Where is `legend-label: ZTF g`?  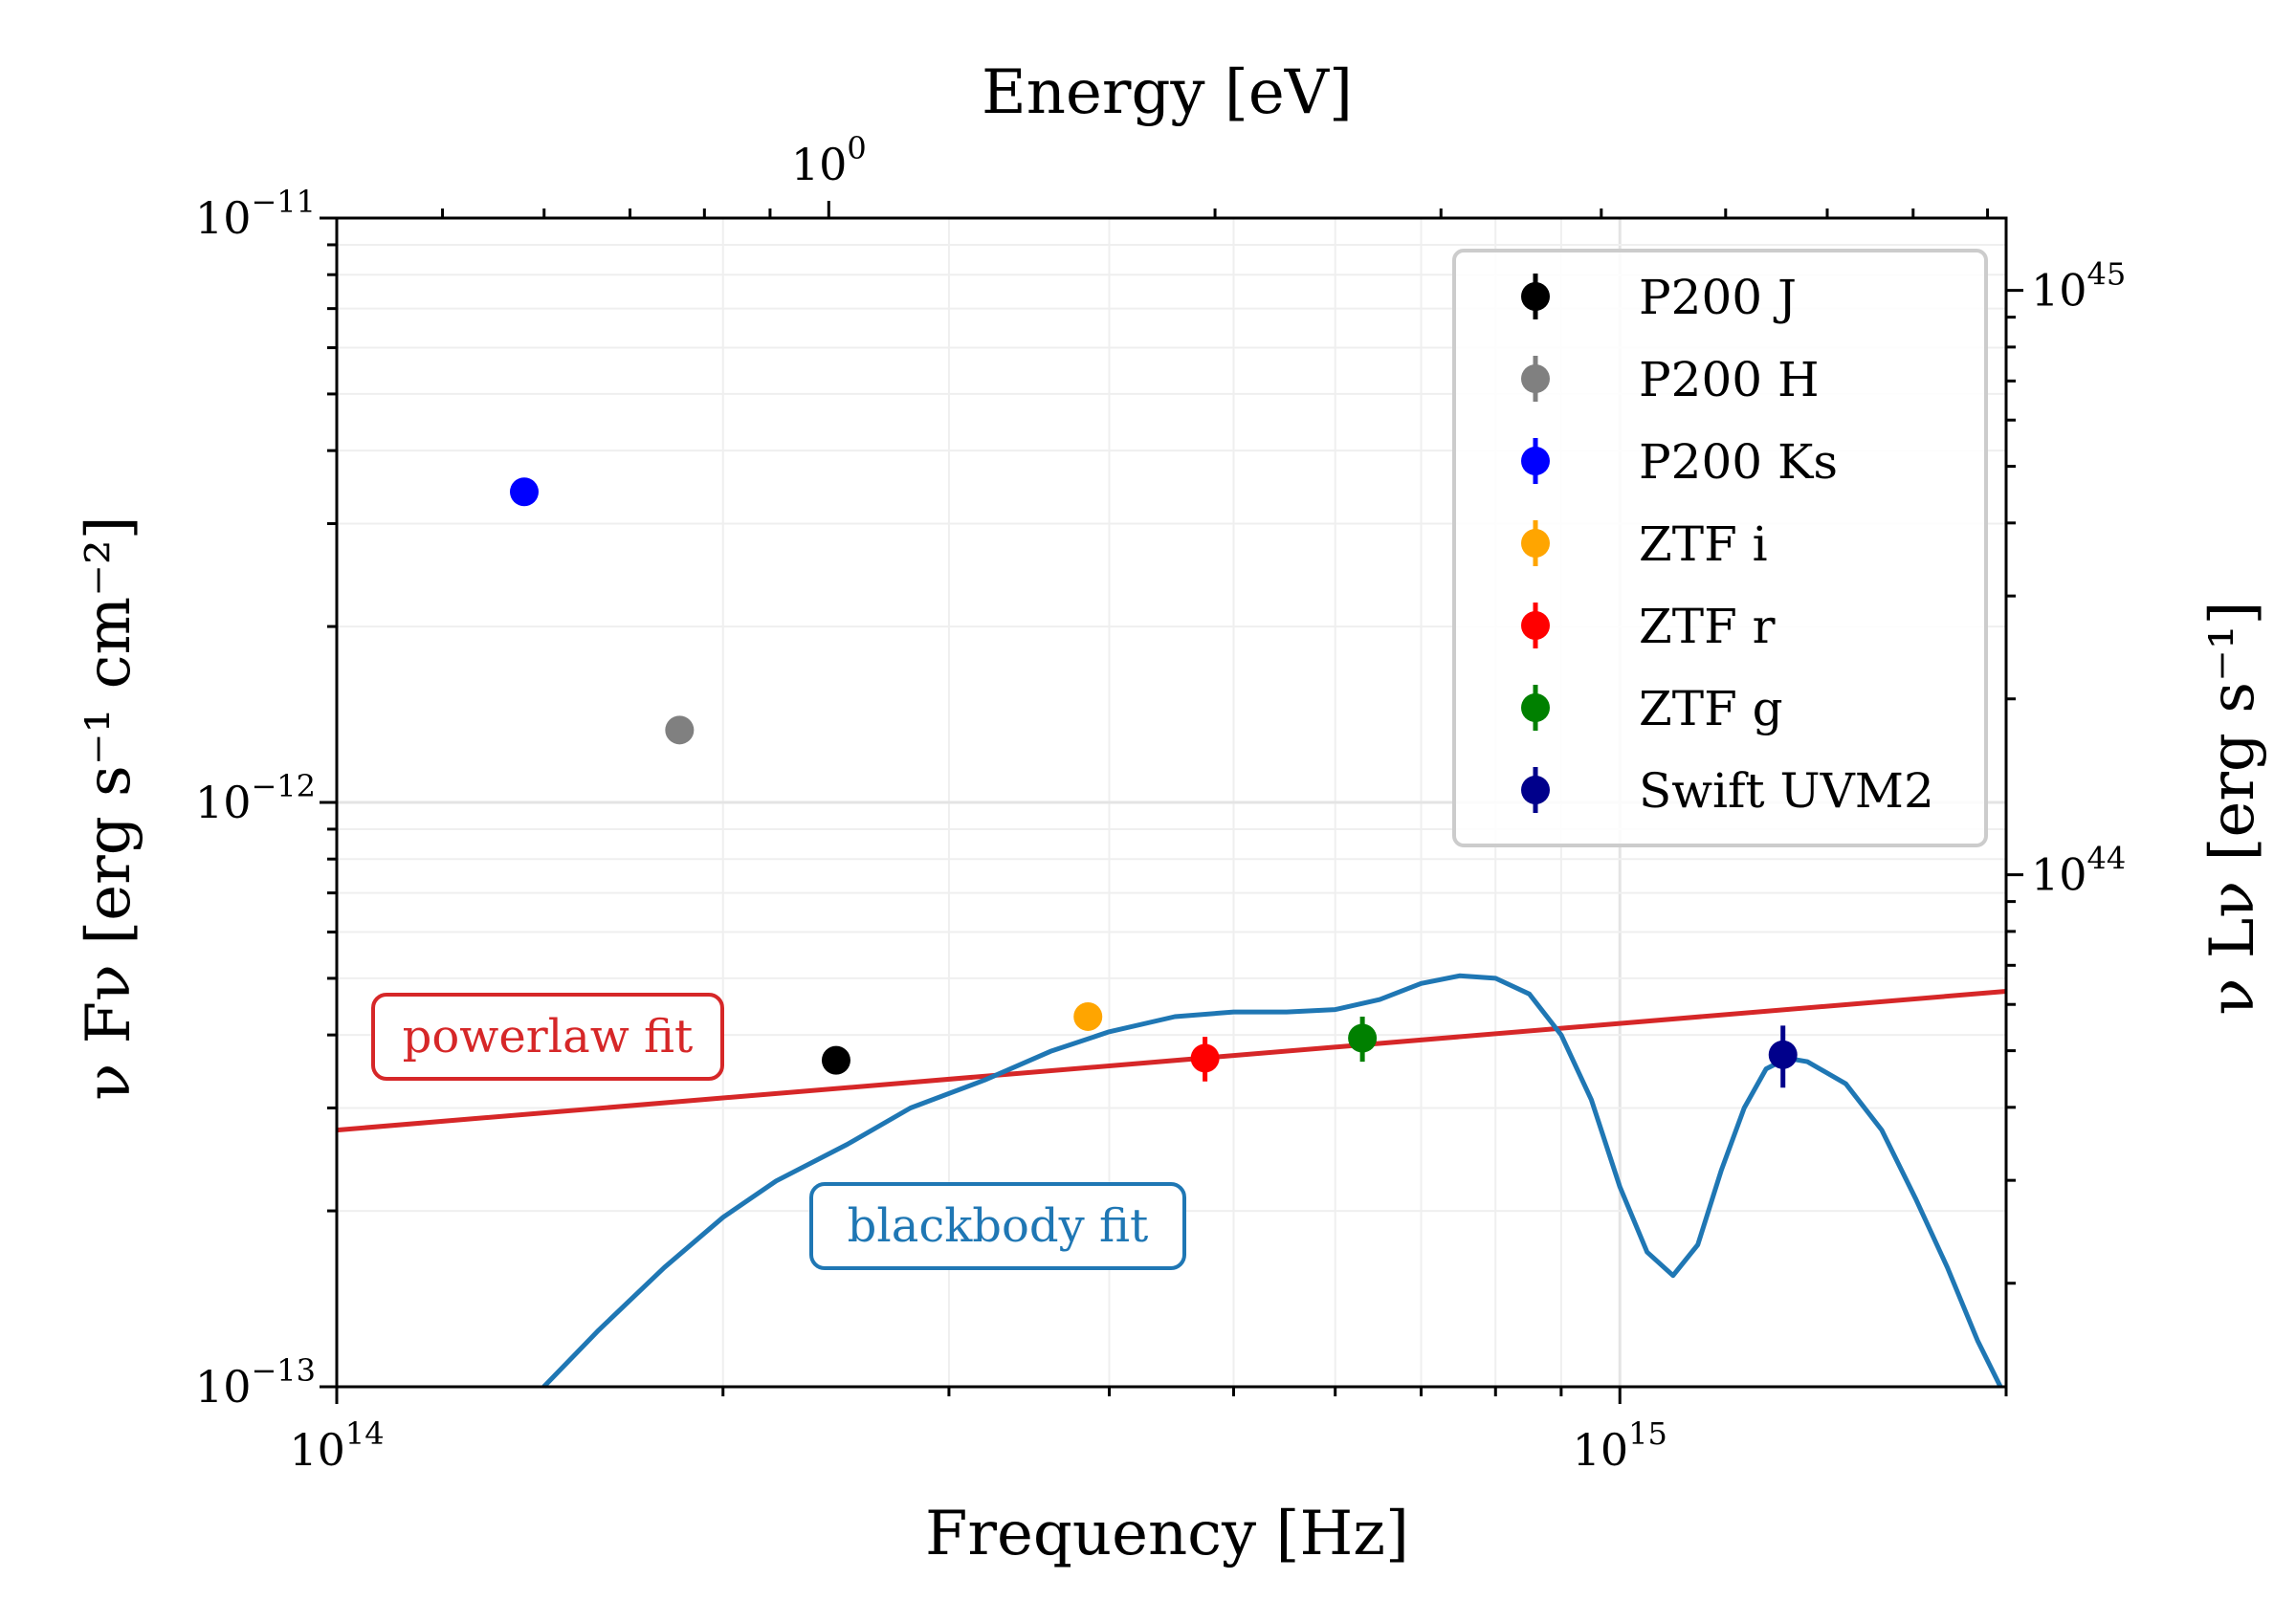
legend-label: ZTF g is located at coordinates (1711, 708).